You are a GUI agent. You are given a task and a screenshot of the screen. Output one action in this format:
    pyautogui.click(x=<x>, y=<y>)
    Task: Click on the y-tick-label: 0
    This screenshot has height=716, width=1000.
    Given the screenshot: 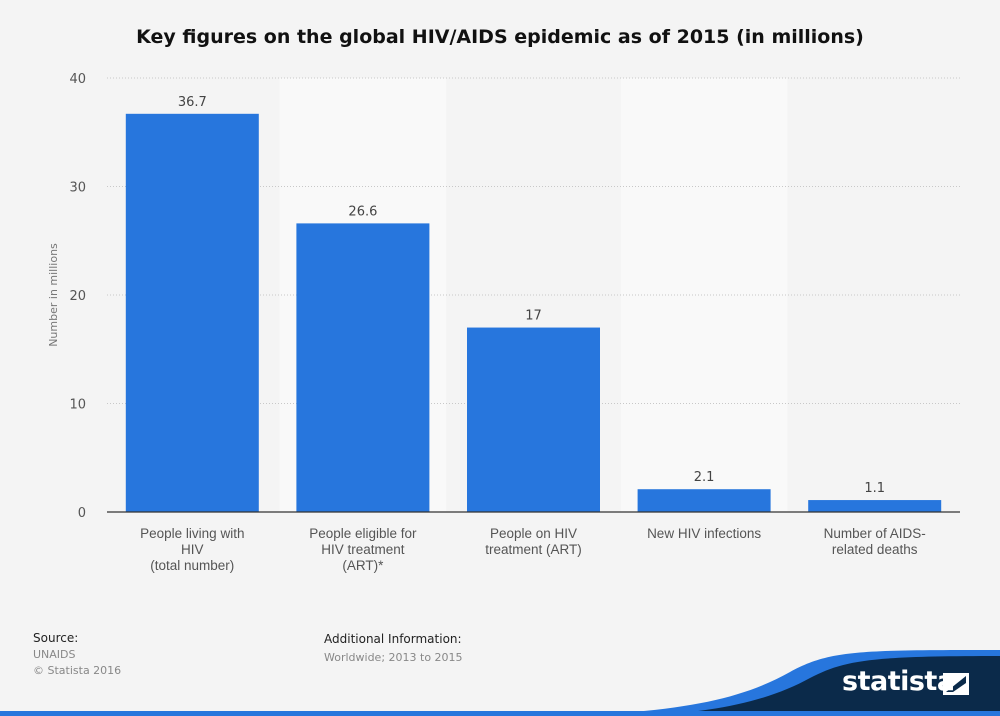 What is the action you would take?
    pyautogui.click(x=82, y=513)
    